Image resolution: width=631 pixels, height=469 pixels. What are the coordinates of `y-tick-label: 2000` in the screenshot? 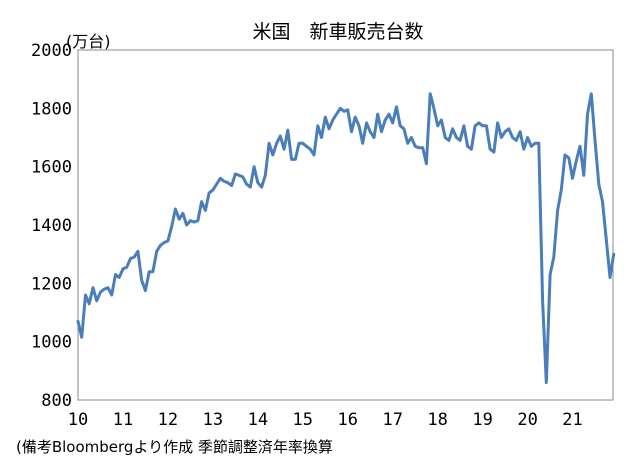 It's located at (51, 51).